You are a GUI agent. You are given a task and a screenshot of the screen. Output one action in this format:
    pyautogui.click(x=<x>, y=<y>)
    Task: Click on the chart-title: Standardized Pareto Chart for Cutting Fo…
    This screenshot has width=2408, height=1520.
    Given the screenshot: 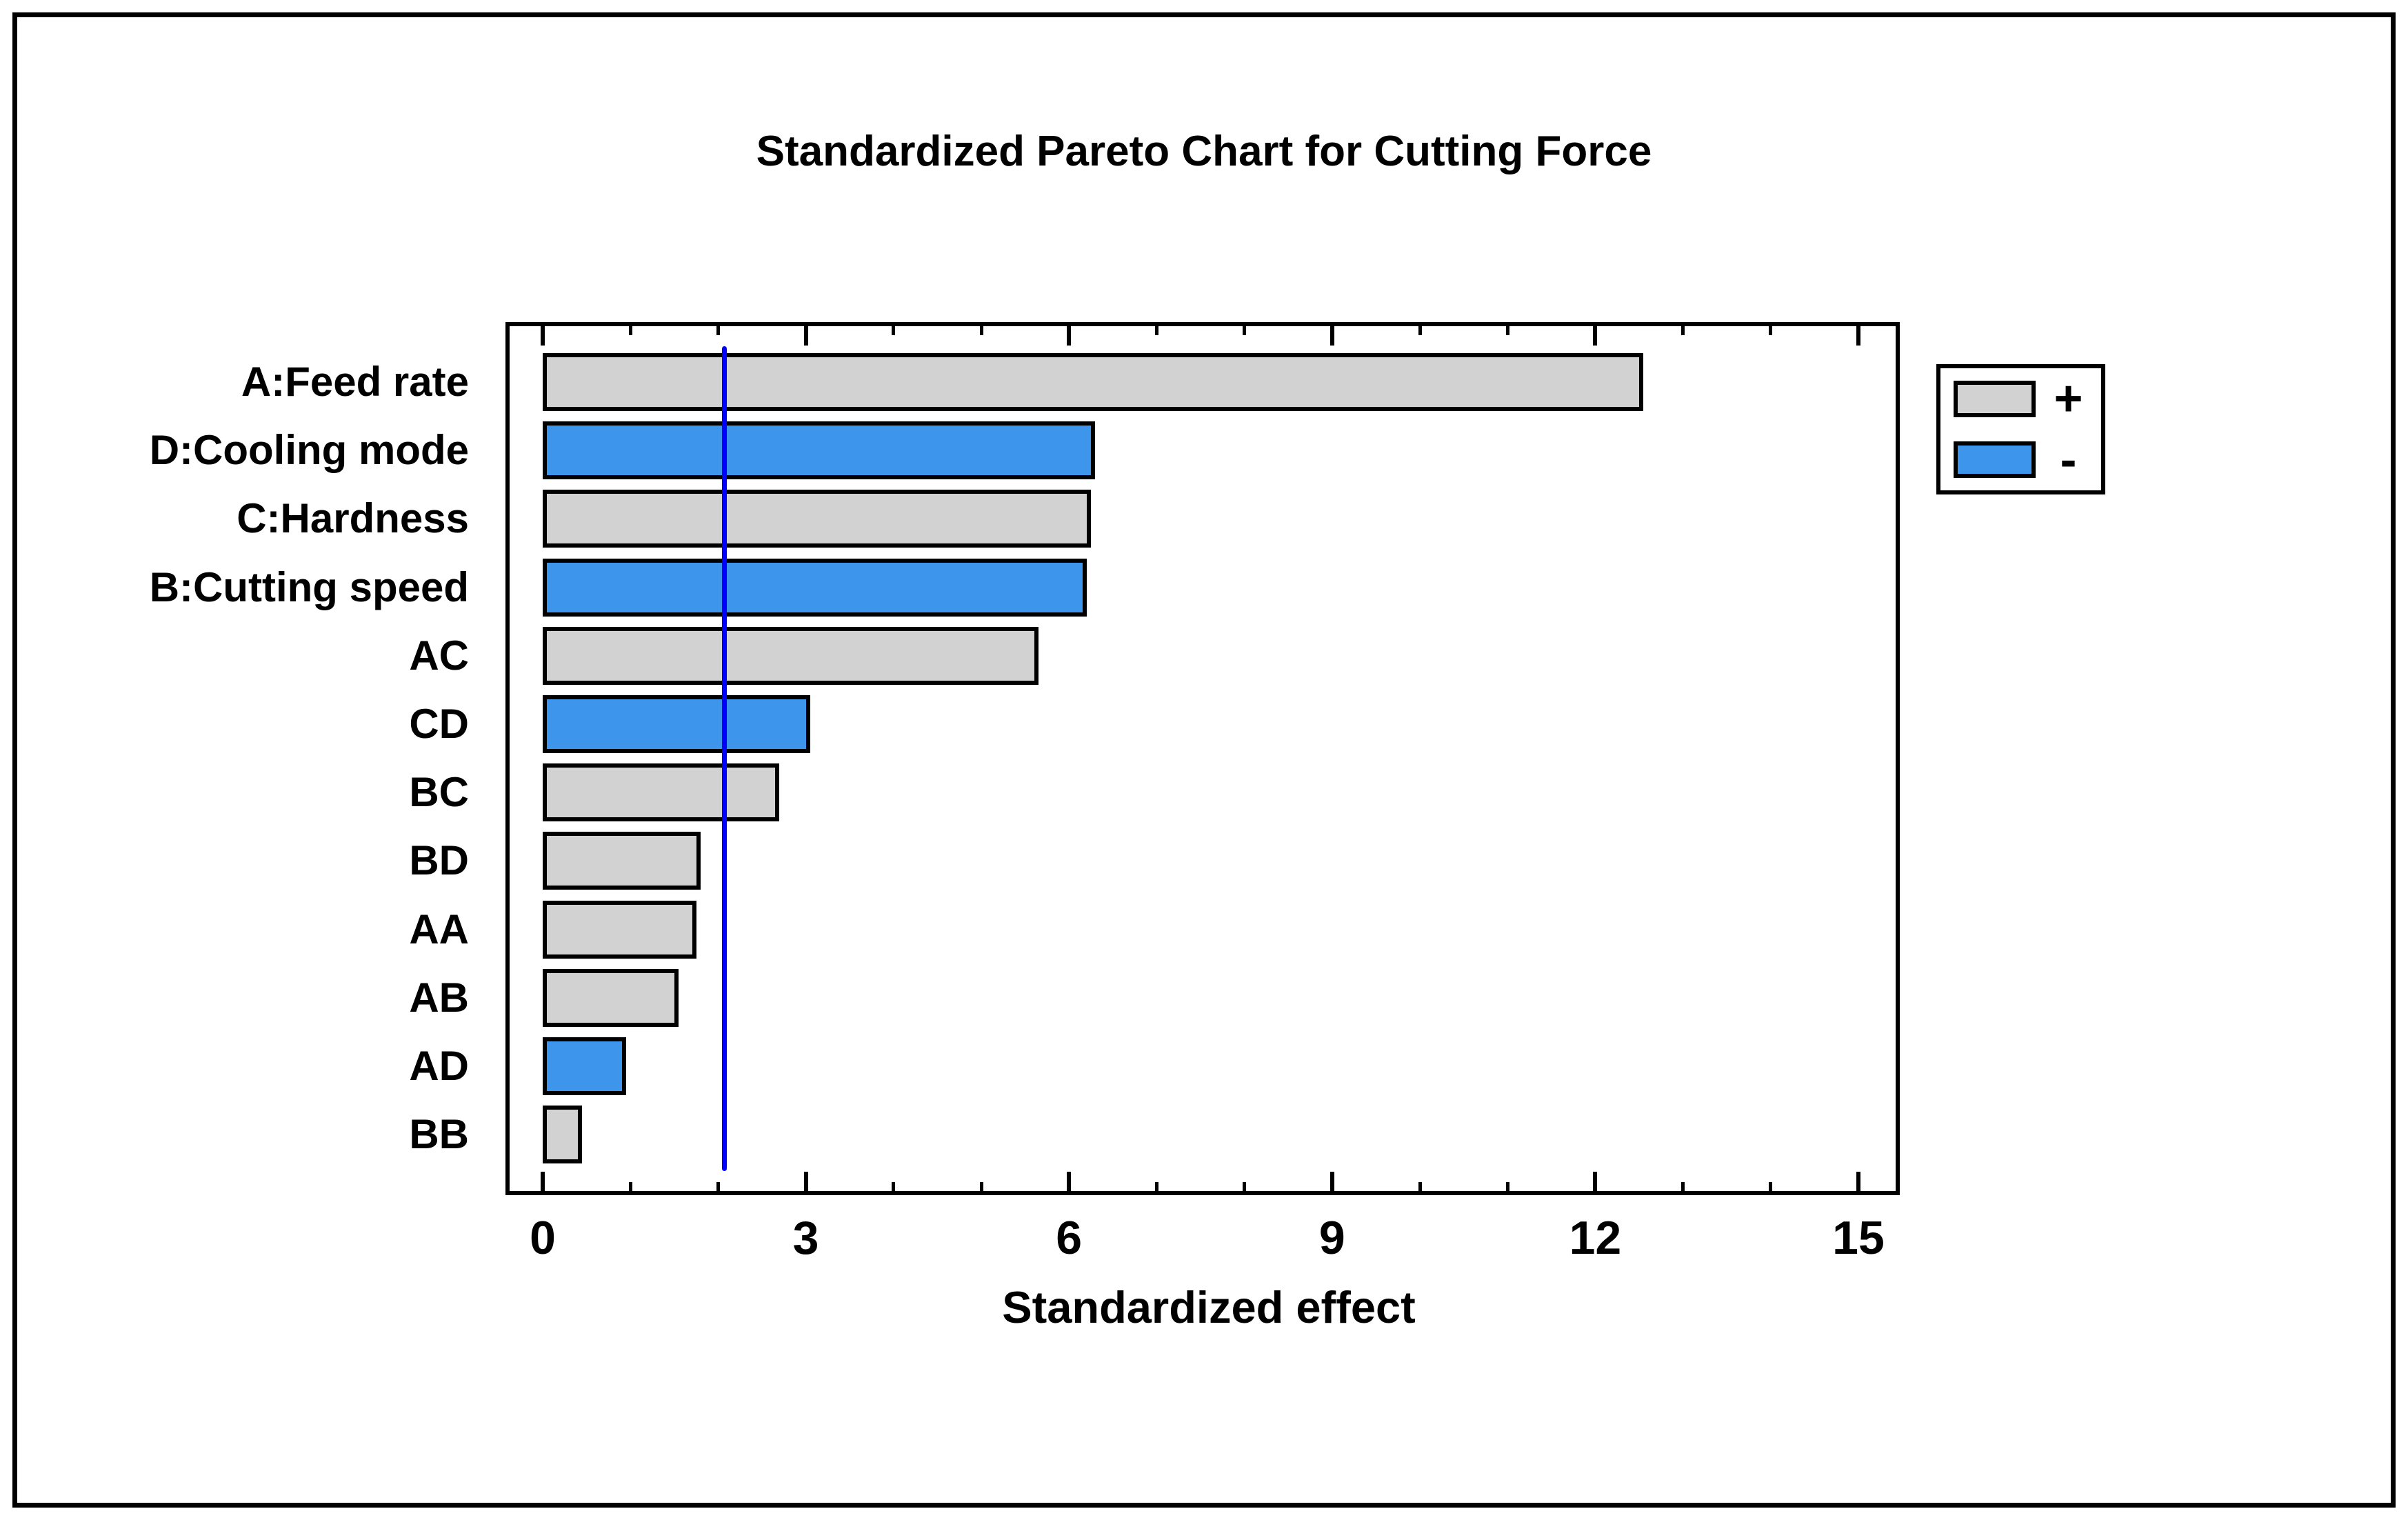 What is the action you would take?
    pyautogui.click(x=1204, y=151)
    